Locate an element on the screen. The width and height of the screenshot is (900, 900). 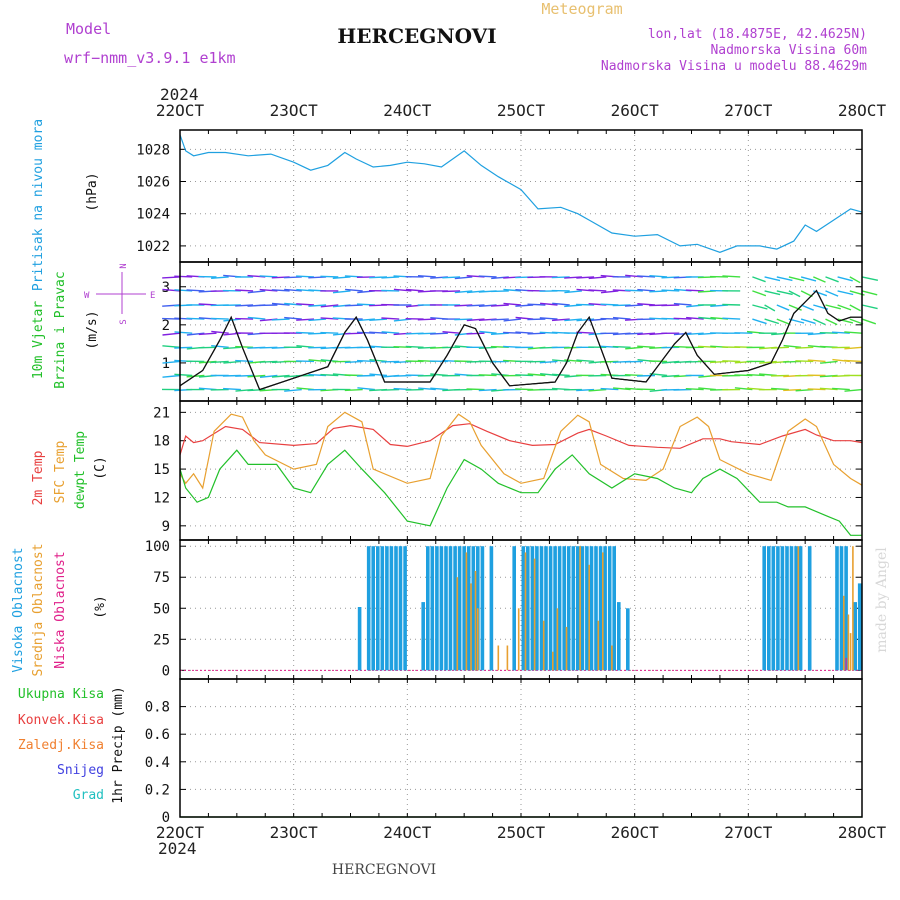
wind-speed-line is located at coordinates (520, 340).